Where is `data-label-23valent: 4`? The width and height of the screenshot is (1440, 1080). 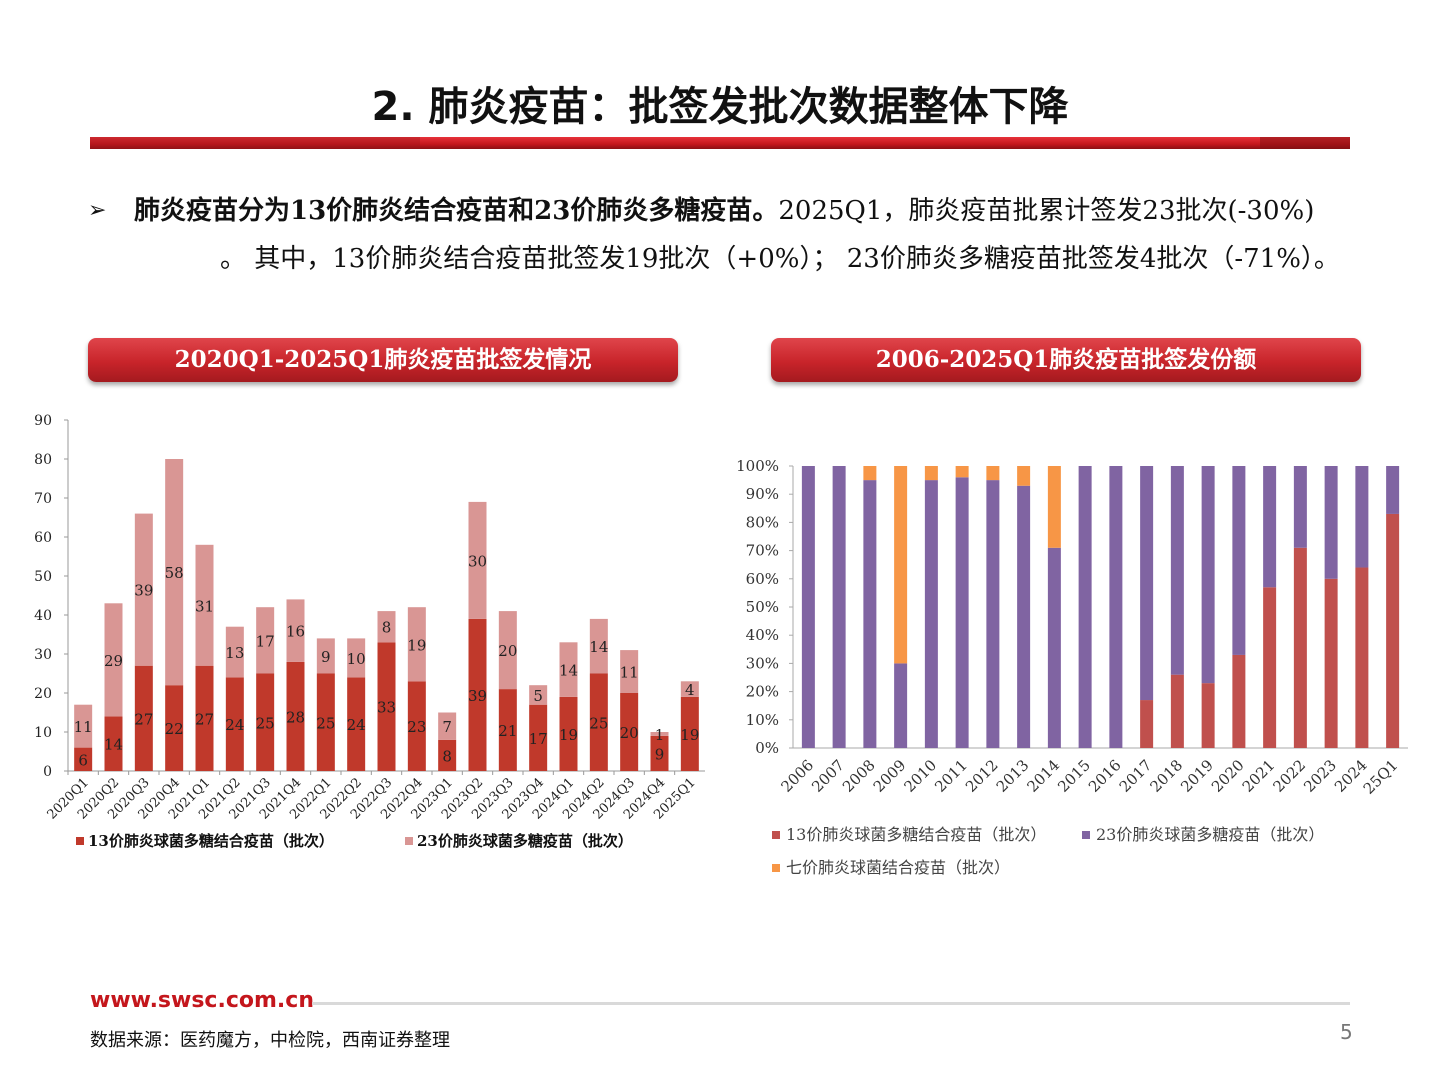
data-label-23valent: 4 is located at coordinates (690, 690).